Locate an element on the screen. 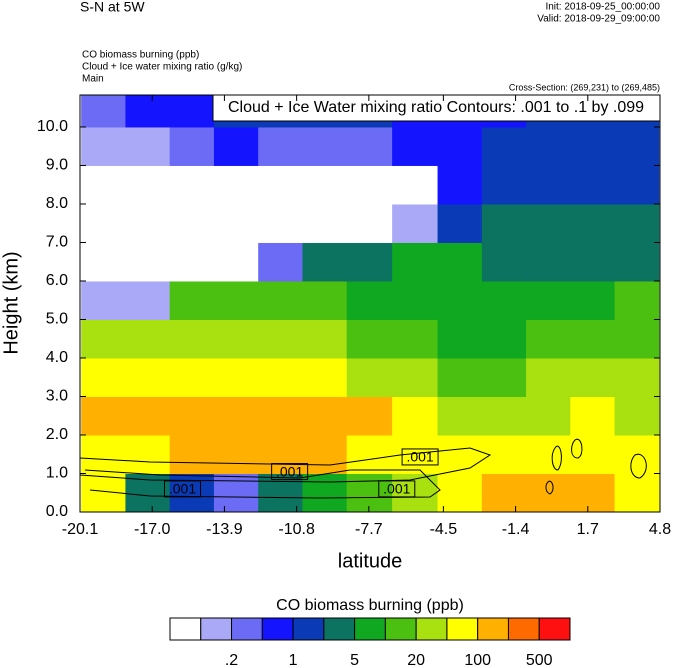 The image size is (674, 668). y-tick-label: 7.0 is located at coordinates (57, 242).